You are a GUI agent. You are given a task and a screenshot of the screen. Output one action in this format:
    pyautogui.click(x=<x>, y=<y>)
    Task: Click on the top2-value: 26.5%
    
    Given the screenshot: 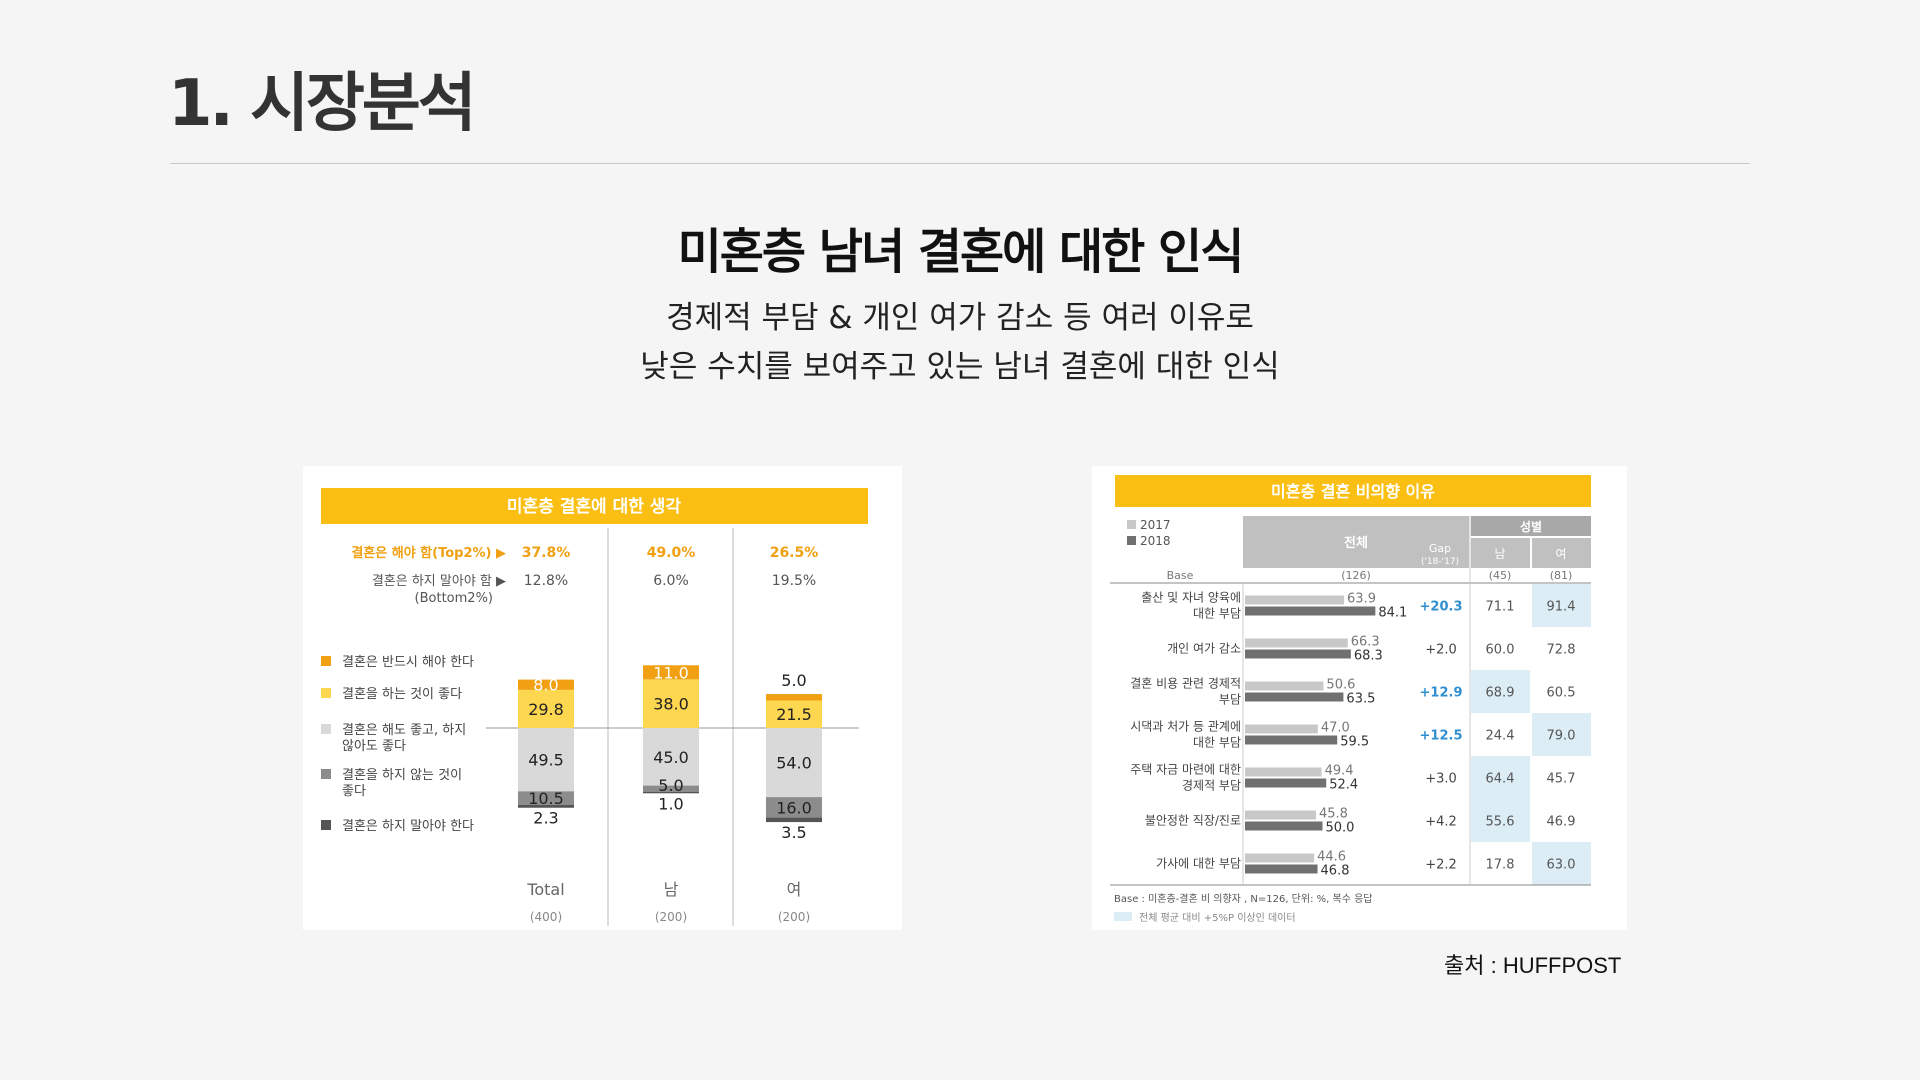 What is the action you would take?
    pyautogui.click(x=794, y=553)
    